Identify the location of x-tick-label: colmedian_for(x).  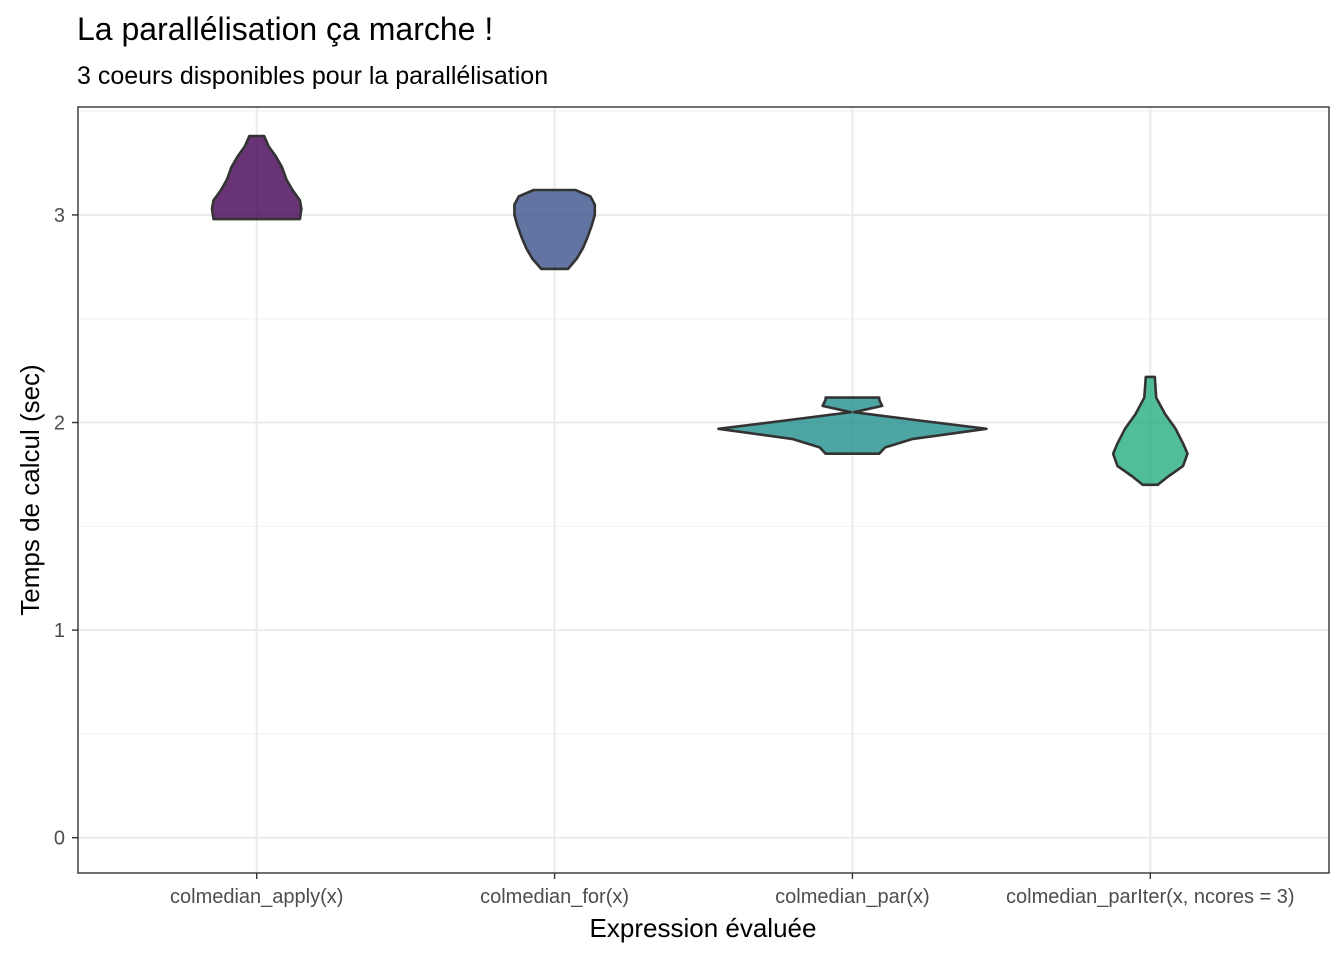
(554, 897).